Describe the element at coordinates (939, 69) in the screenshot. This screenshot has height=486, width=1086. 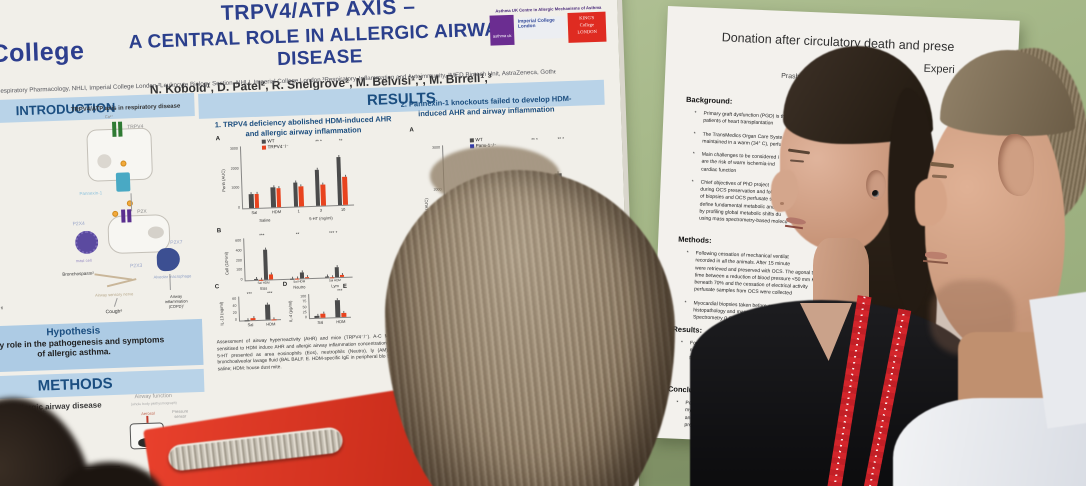
I see `right-poster-subtitle-fragment-2: Experi` at that location.